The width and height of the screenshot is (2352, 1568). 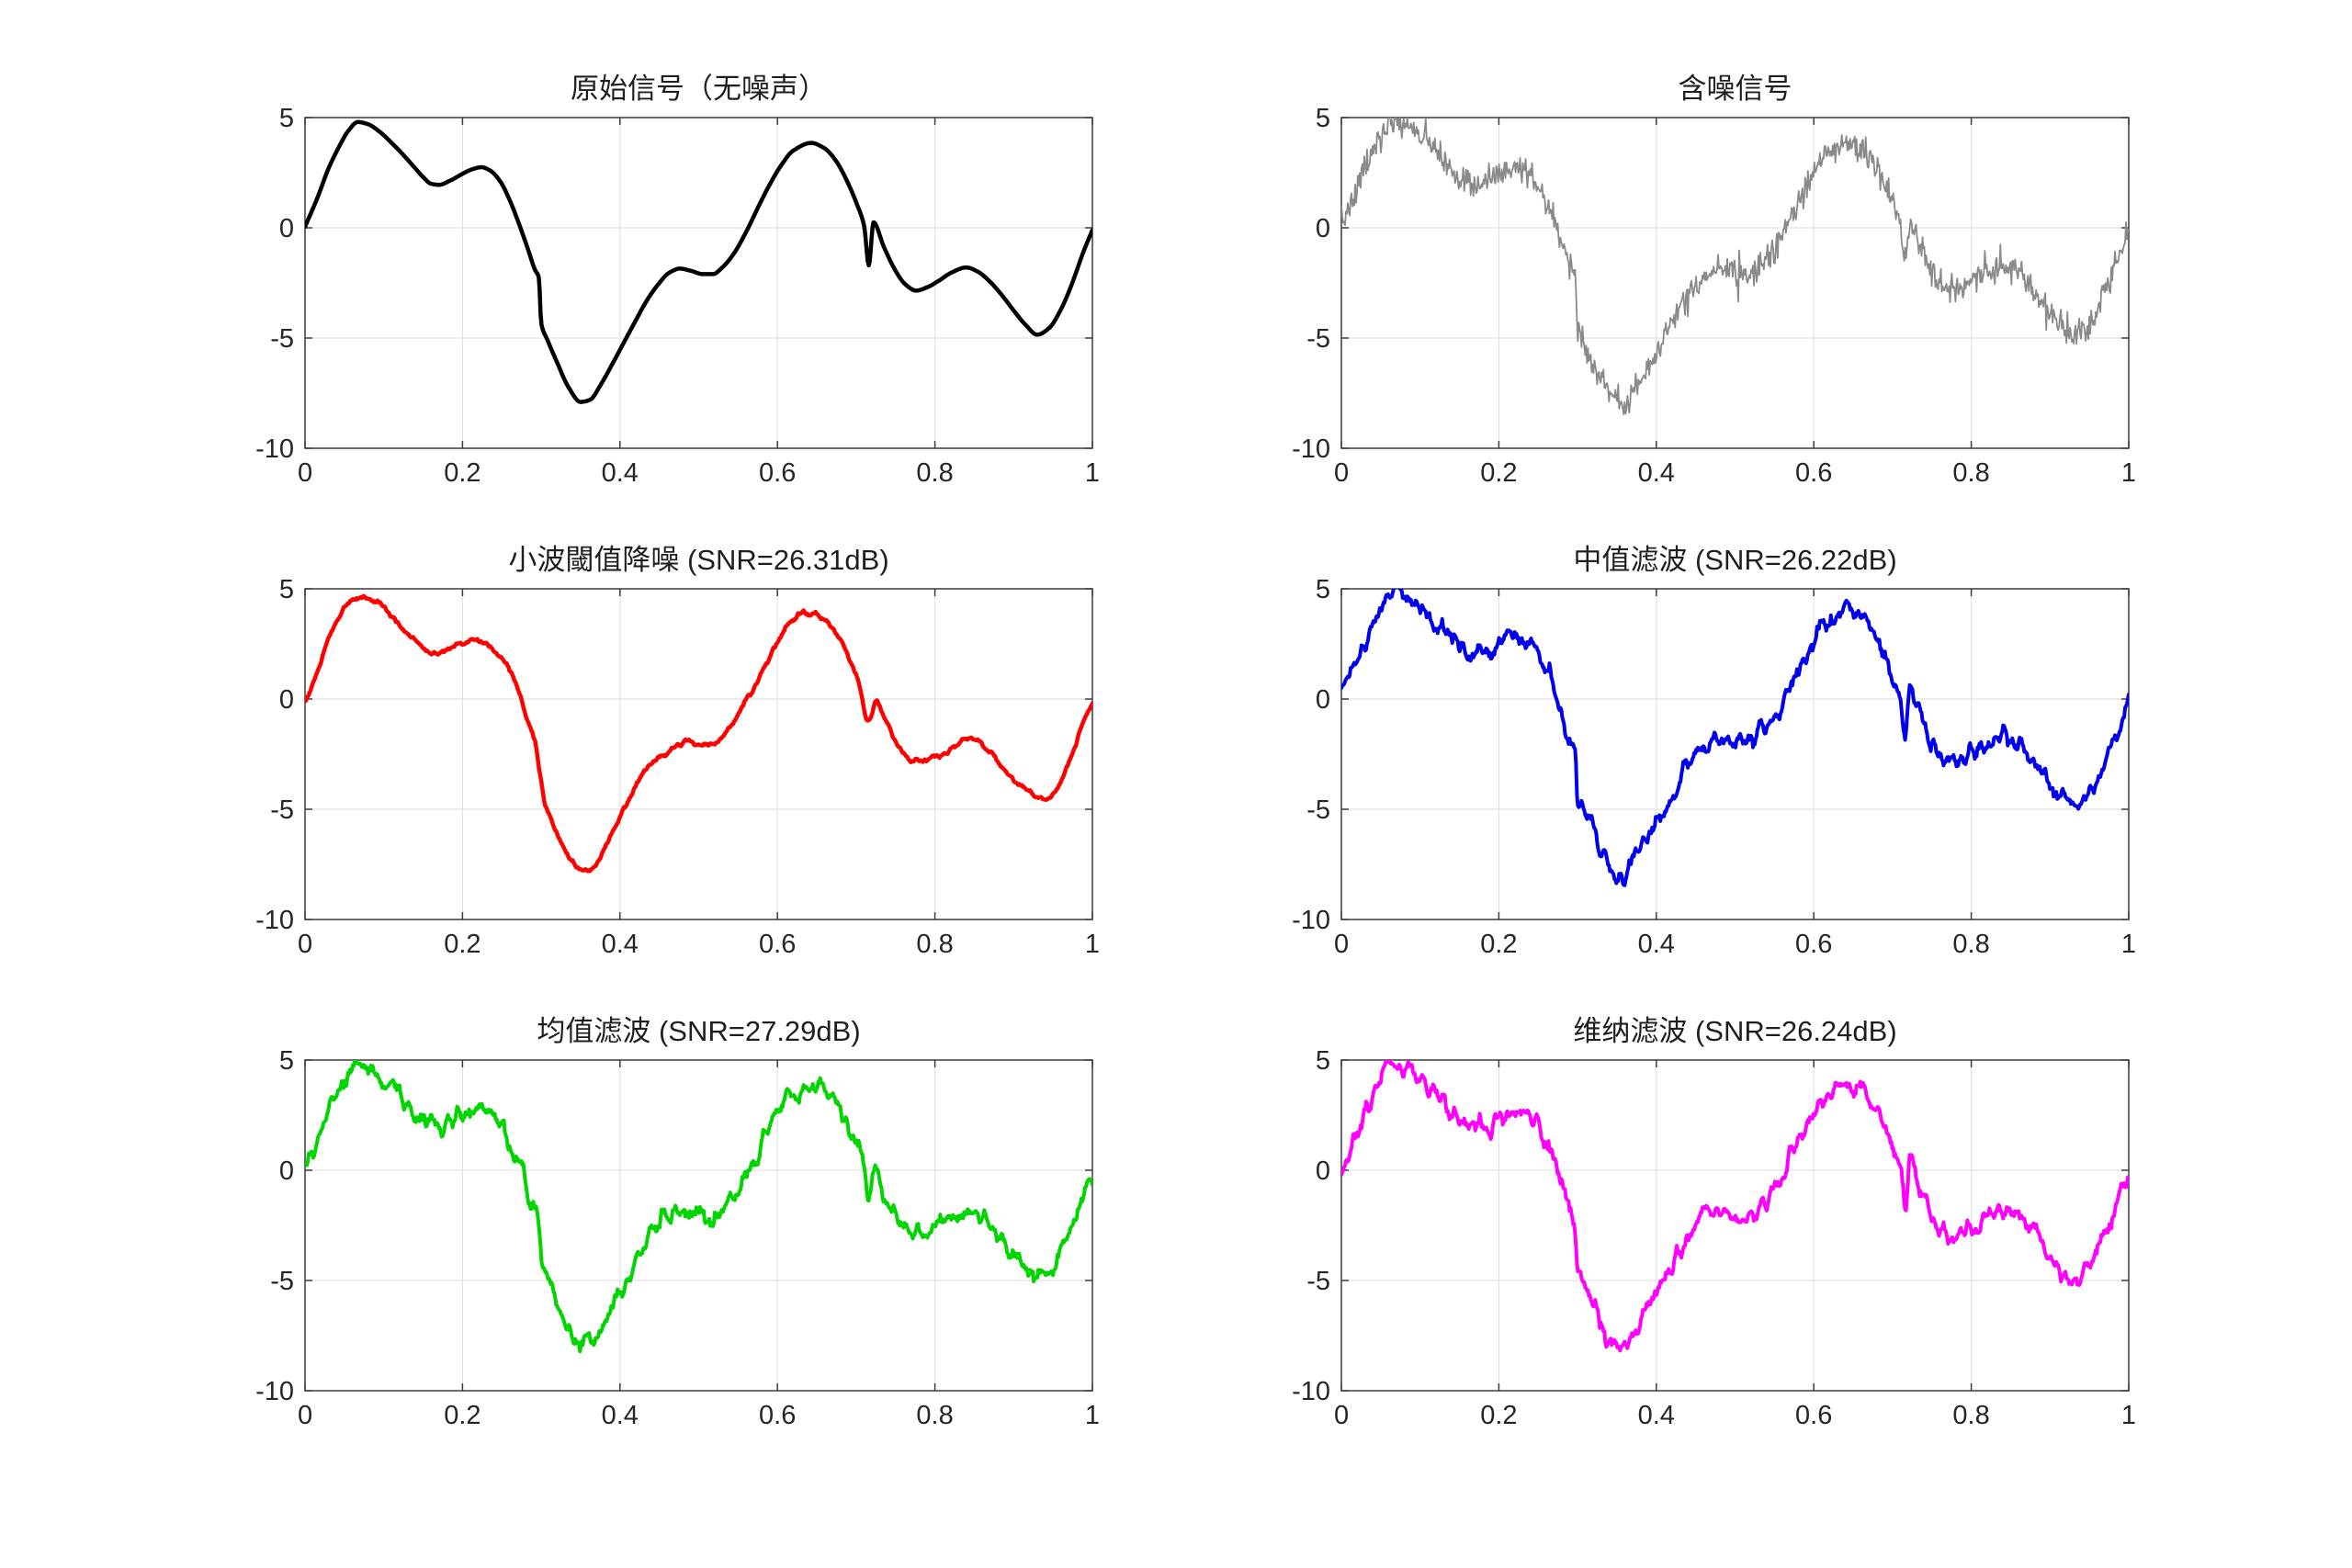 I want to click on plot-area-original: 0 0.2 0.4 0.6 0.8 1 5 0 -5 -10, so click(x=677, y=296).